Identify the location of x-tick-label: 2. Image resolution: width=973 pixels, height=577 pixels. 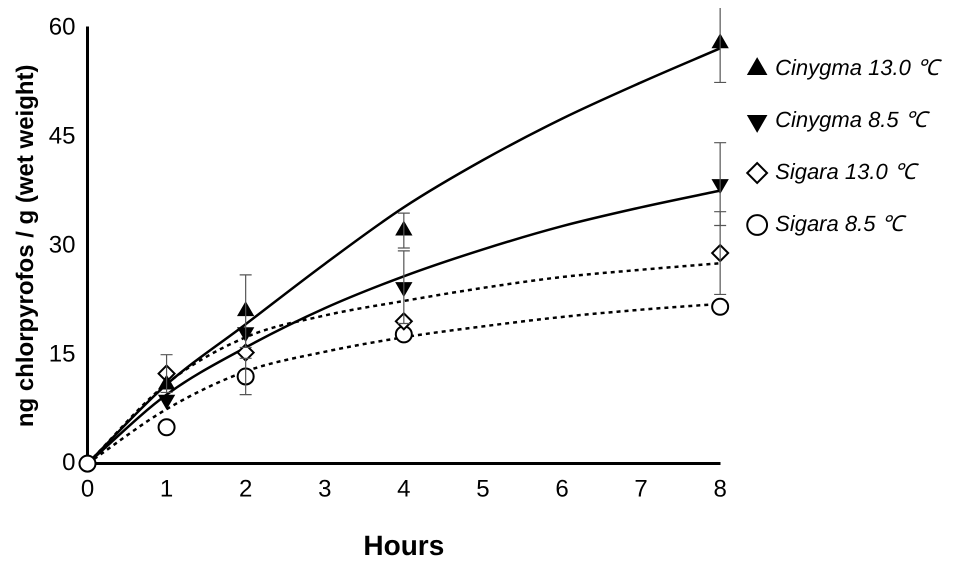
(245, 489).